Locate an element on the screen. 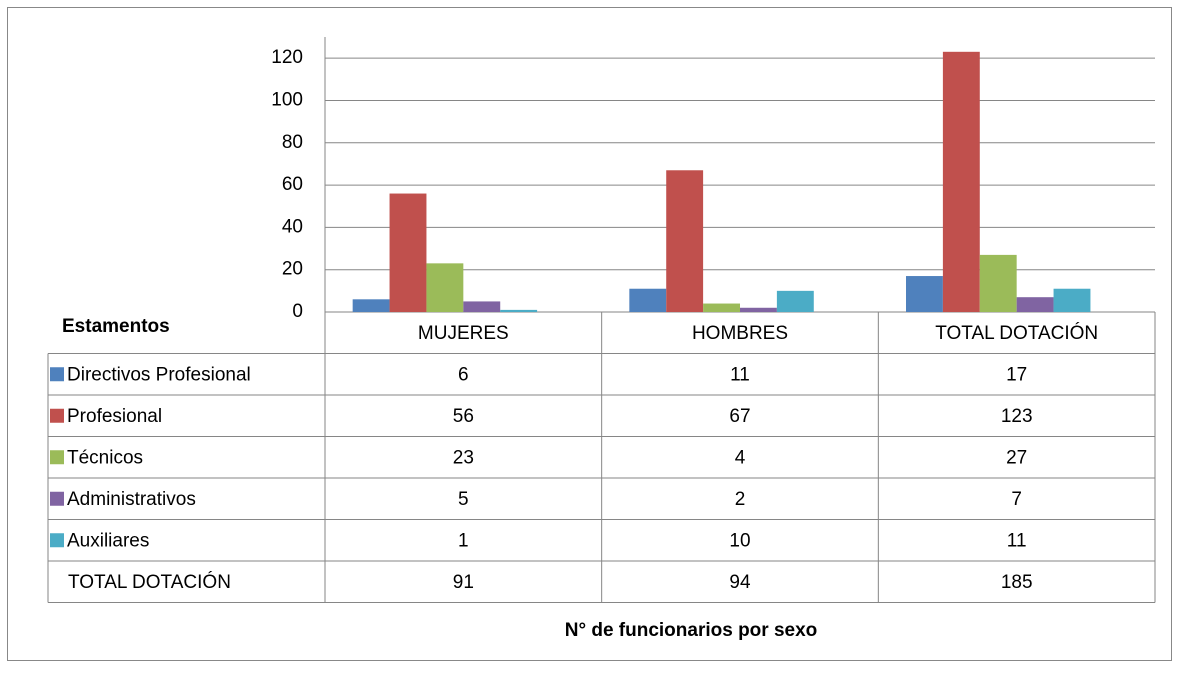 The height and width of the screenshot is (673, 1179). x-axis-label: N° de funcionarios por sexo is located at coordinates (691, 630).